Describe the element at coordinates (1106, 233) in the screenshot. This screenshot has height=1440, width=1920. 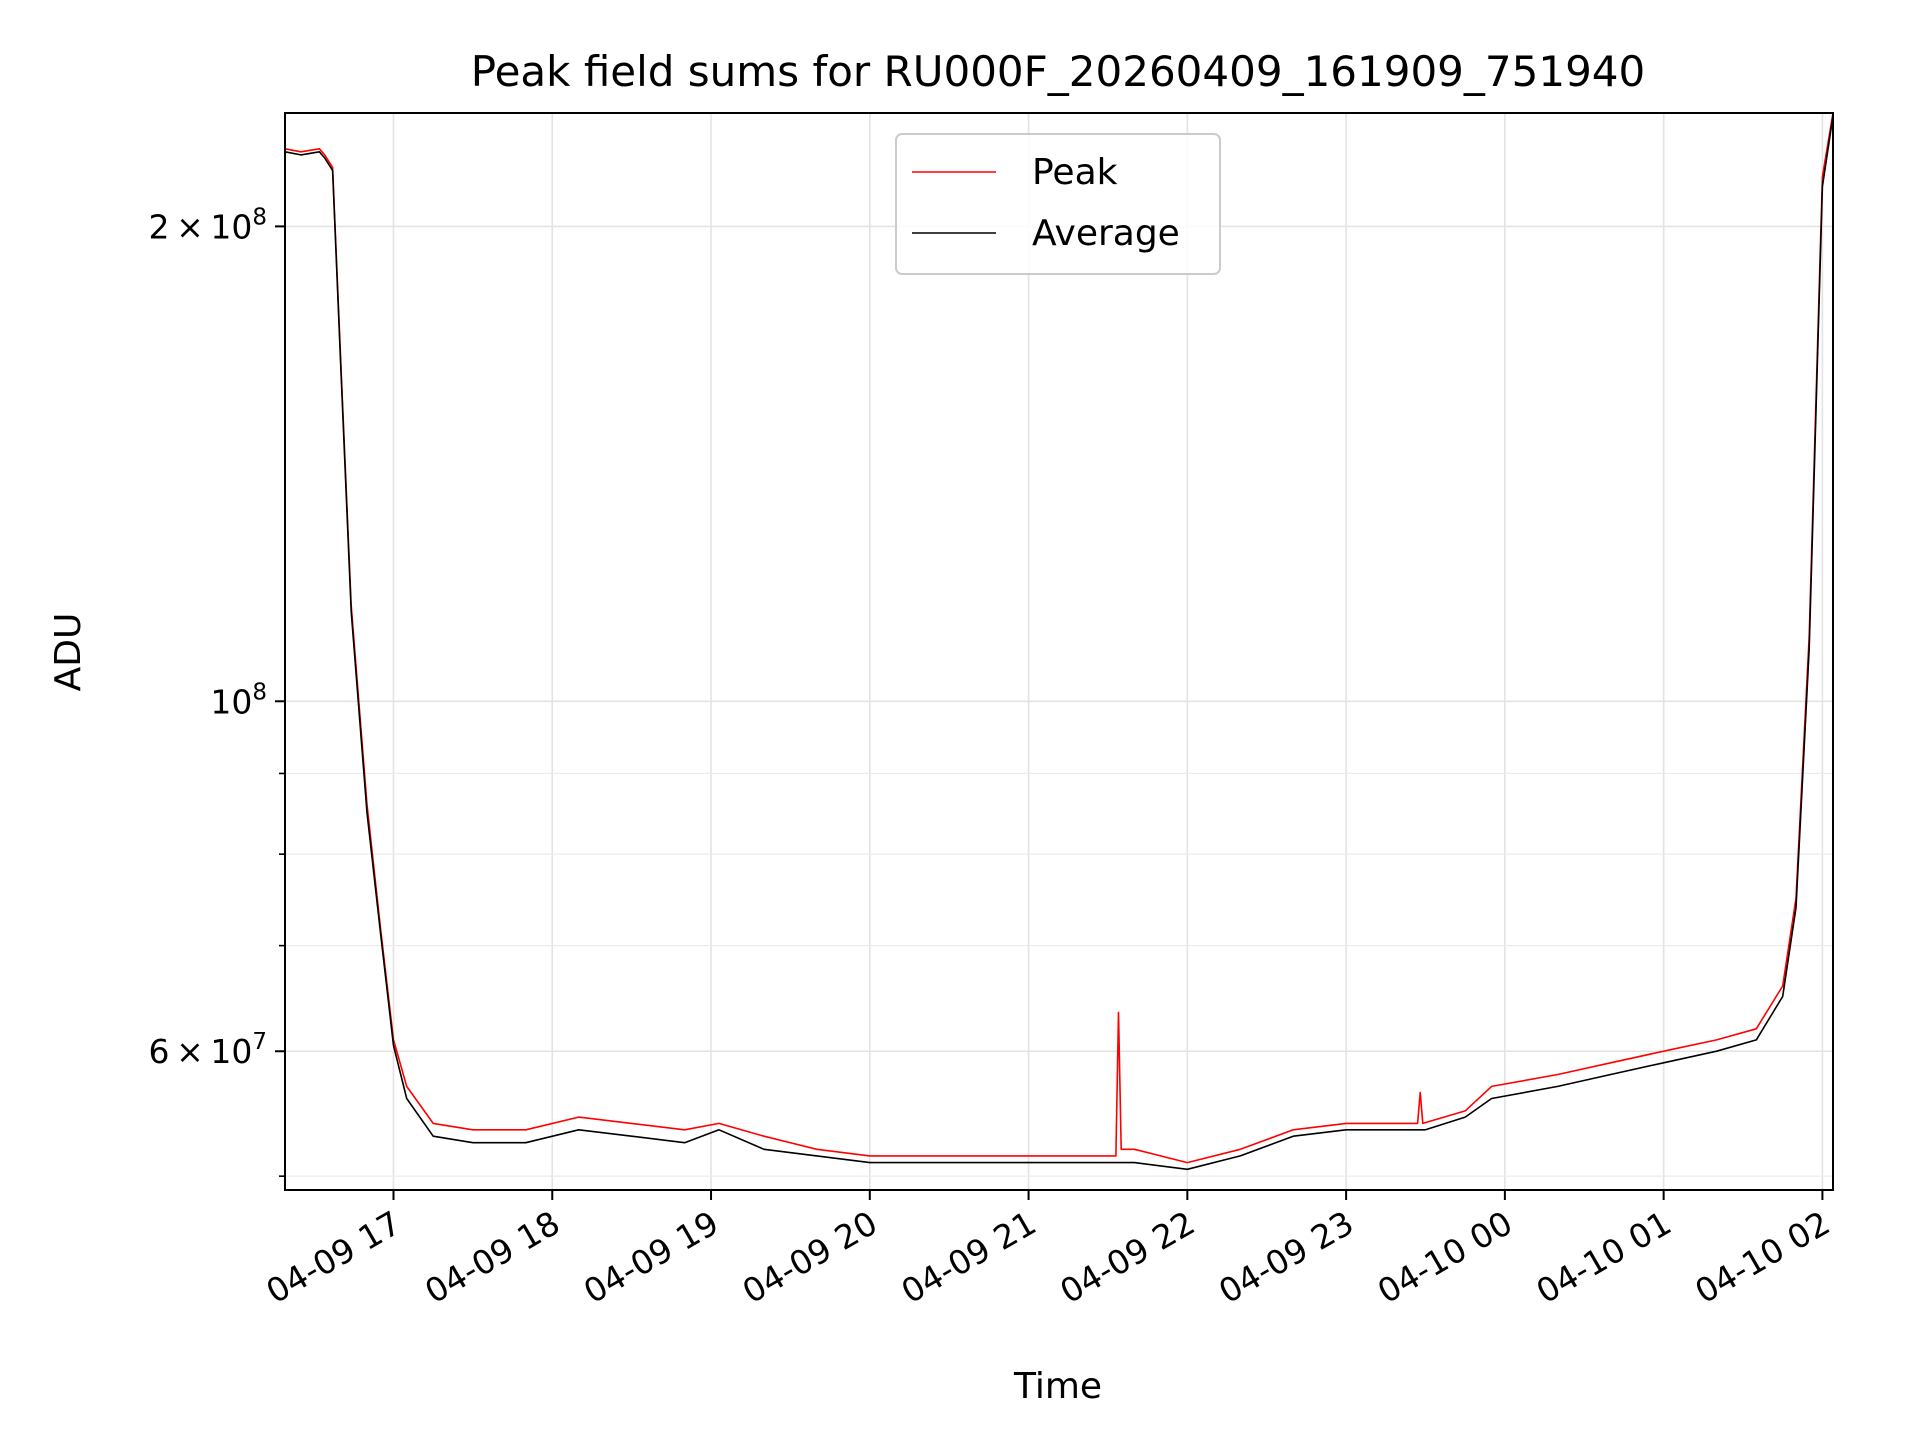
I see `legend-label-average: Average` at that location.